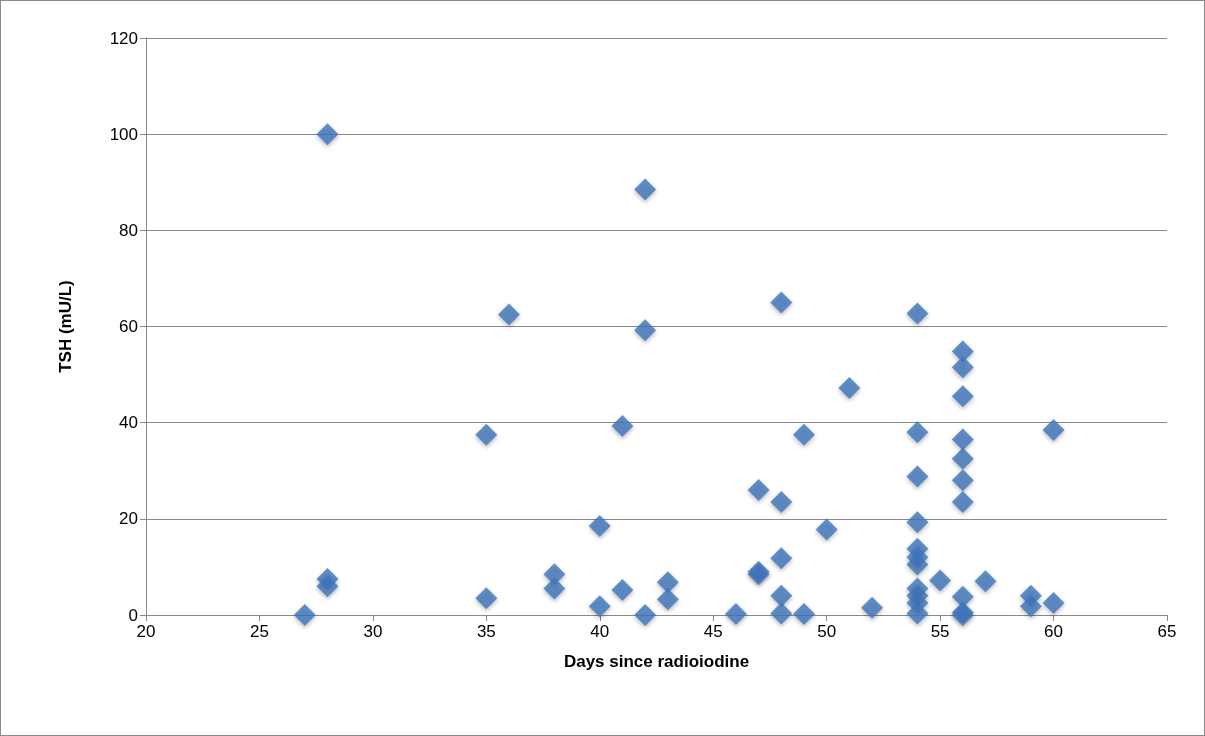 The width and height of the screenshot is (1205, 736). Describe the element at coordinates (486, 631) in the screenshot. I see `x-tick-label: 35` at that location.